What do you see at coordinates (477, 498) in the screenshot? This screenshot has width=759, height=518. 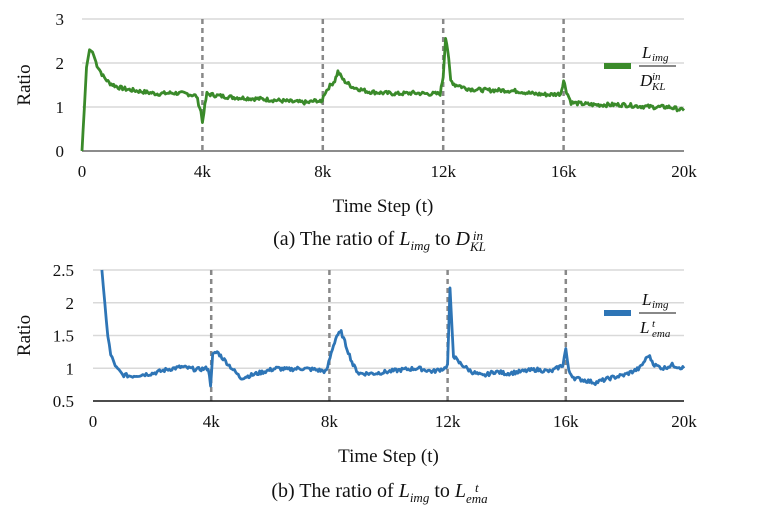 I see `caption-b-term2-sub: ema` at bounding box center [477, 498].